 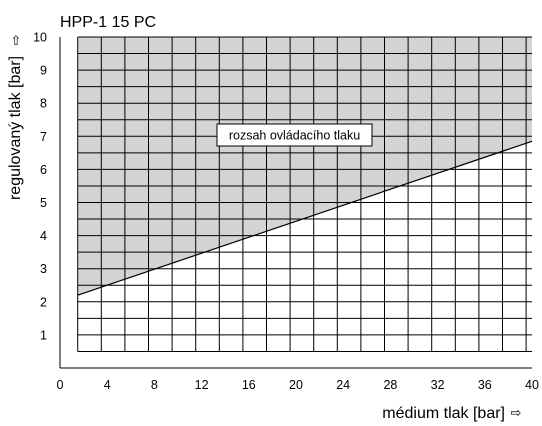 I want to click on y-tick-label: 6, so click(x=43, y=170).